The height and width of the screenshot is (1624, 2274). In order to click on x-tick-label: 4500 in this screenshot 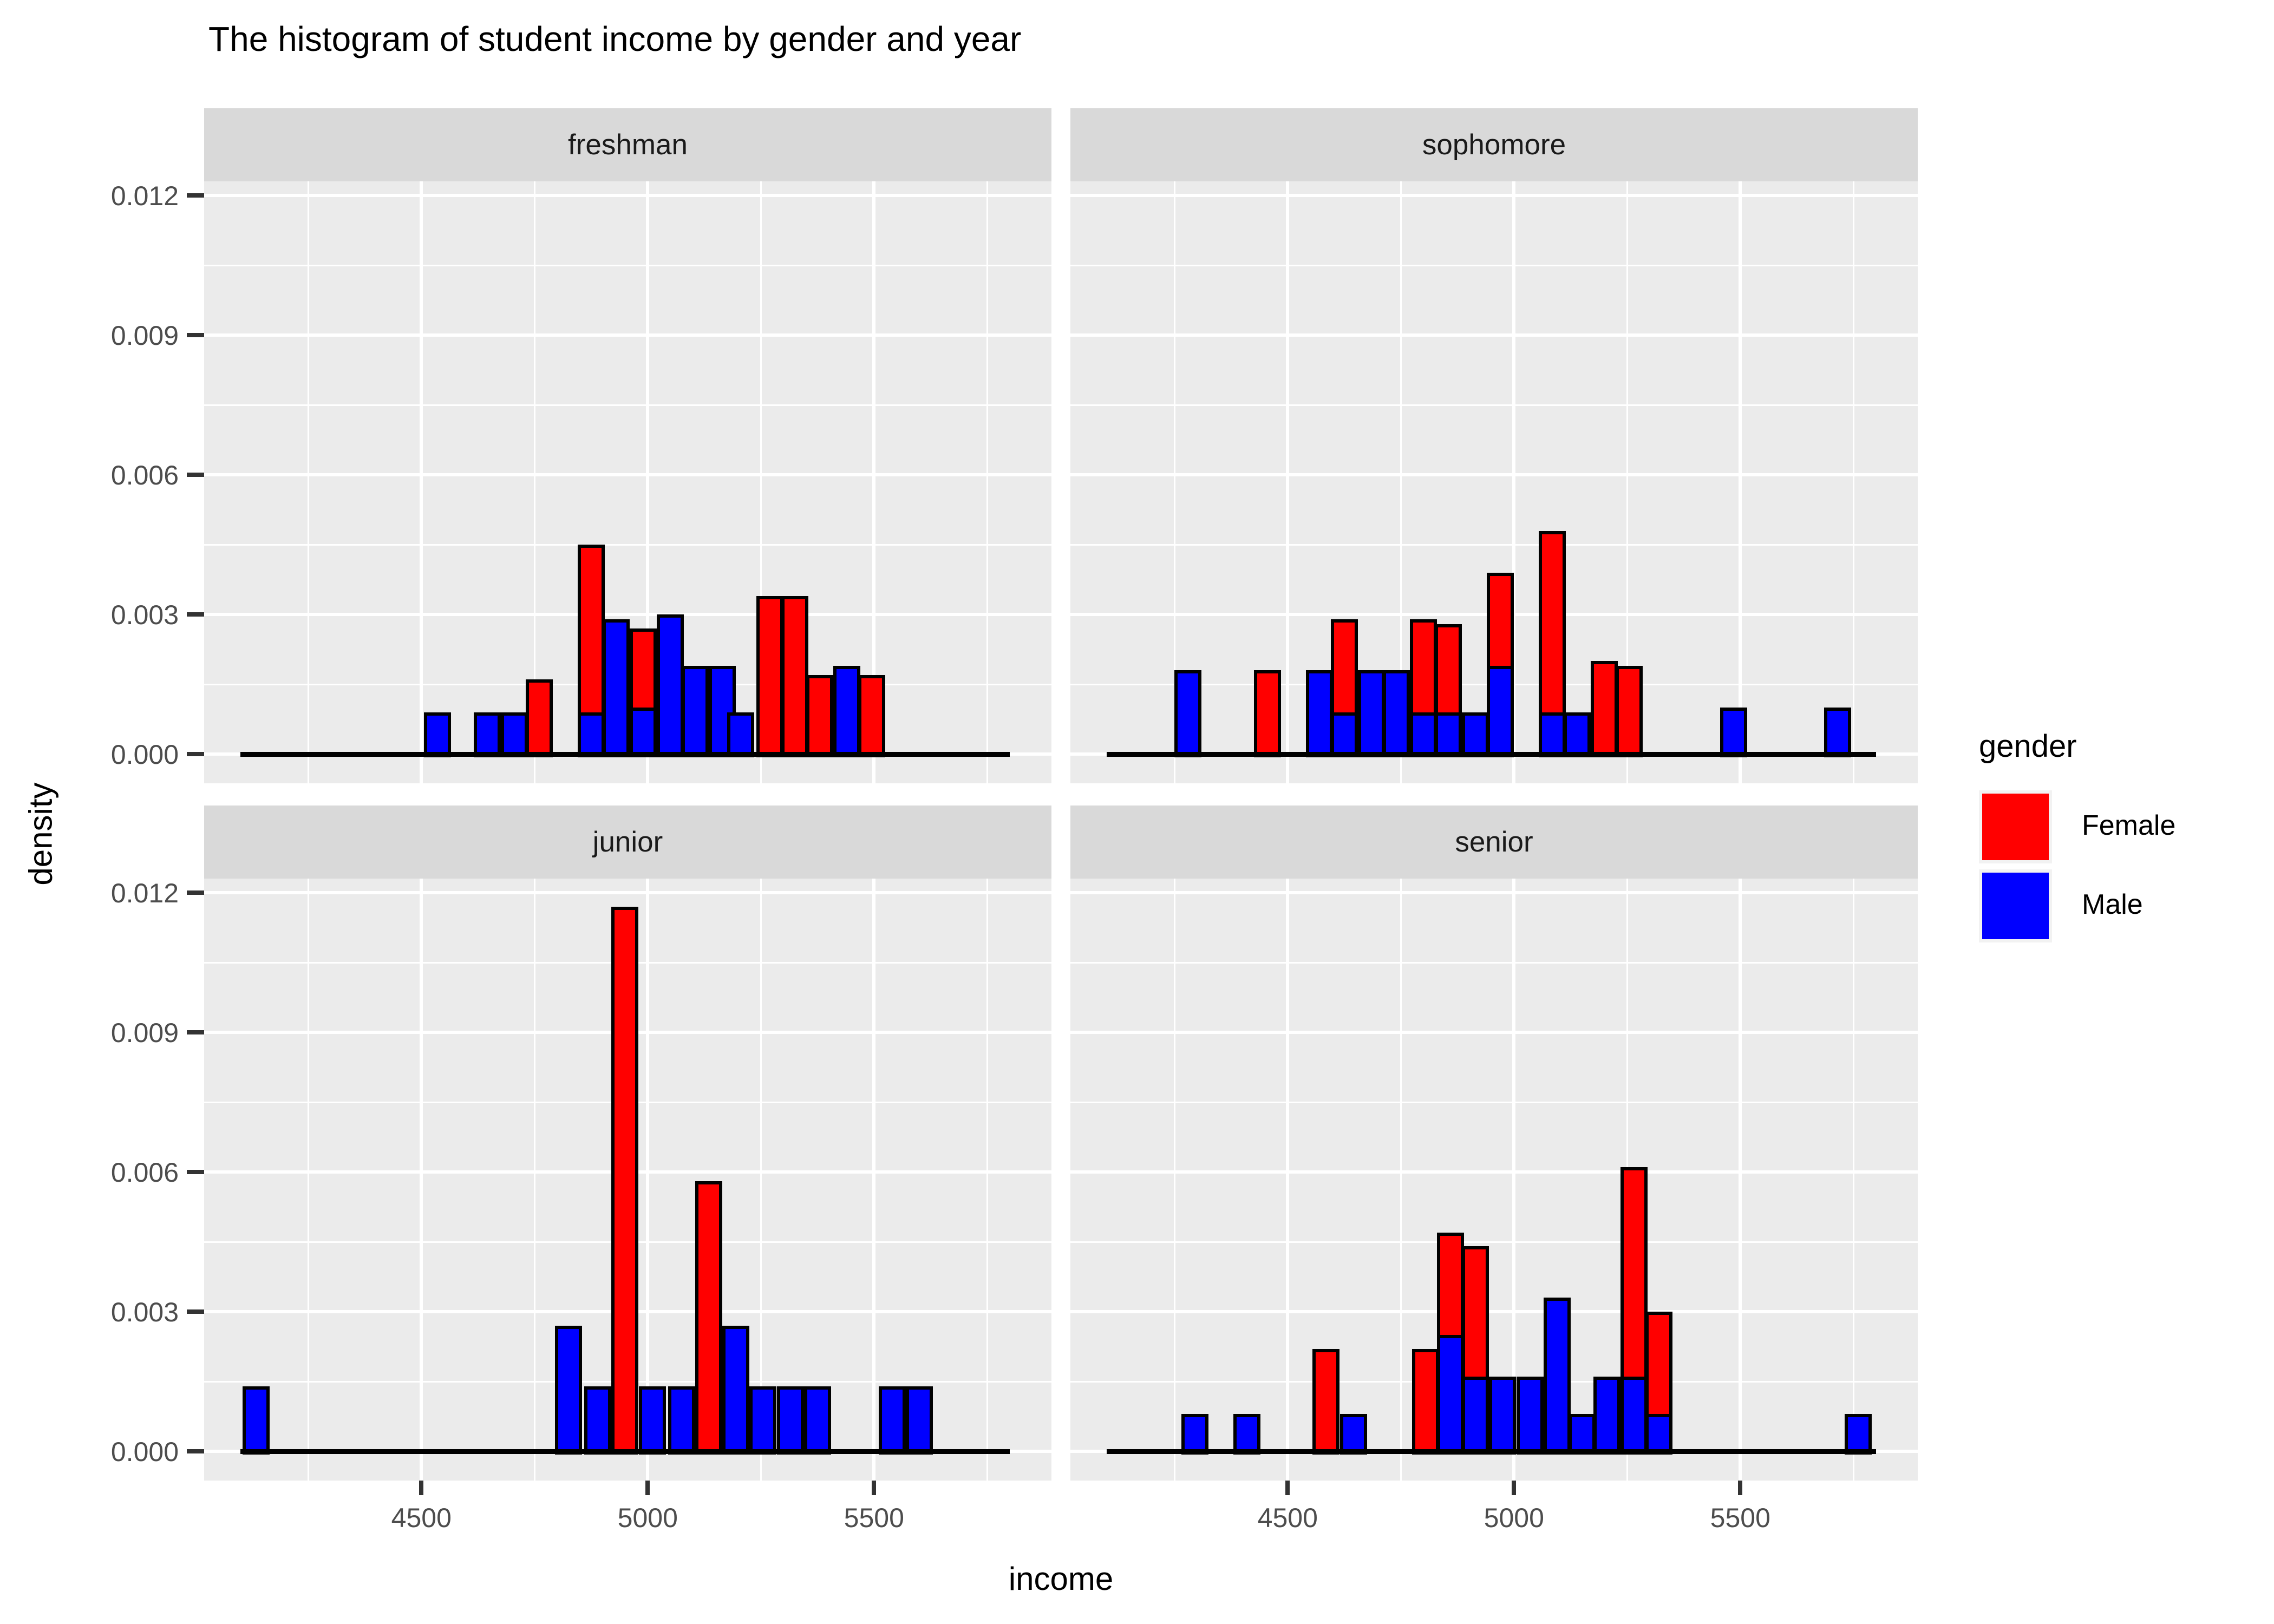, I will do `click(422, 1518)`.